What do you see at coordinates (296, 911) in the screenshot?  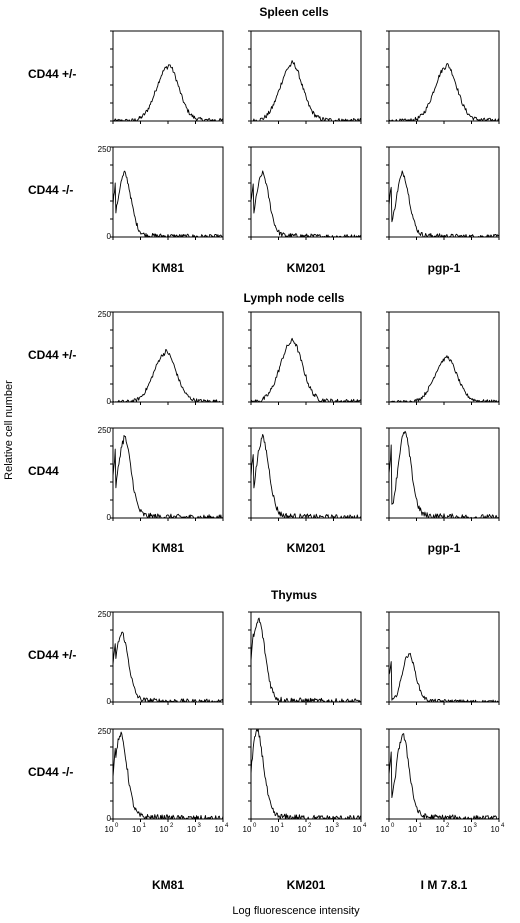 I see `x-axis-label: Log fluorescence intensity` at bounding box center [296, 911].